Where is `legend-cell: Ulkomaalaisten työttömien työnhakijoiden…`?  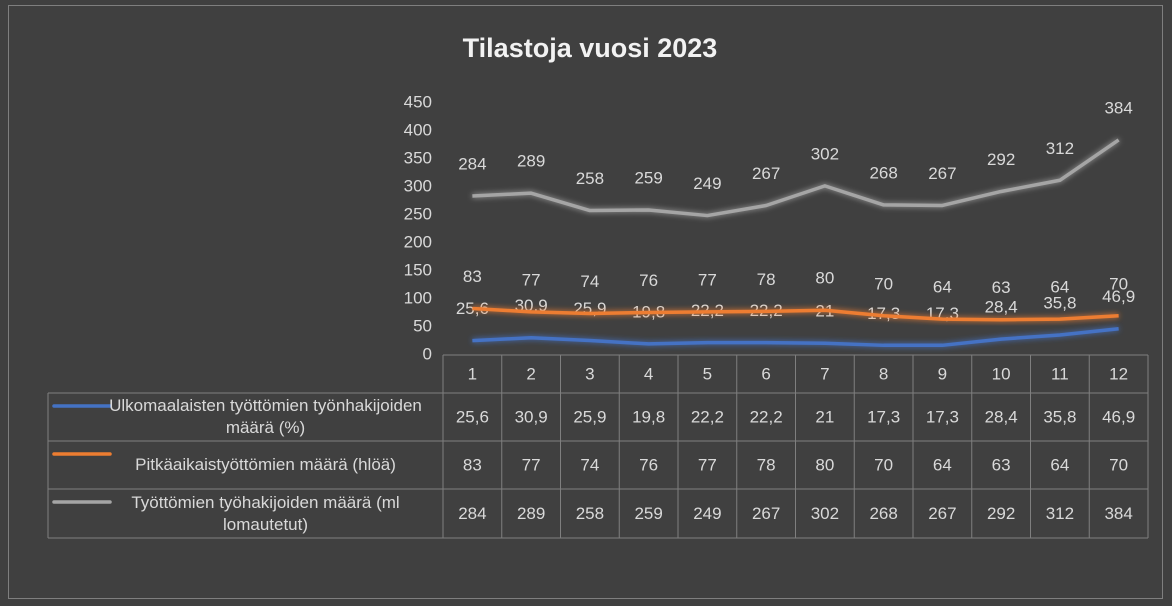 legend-cell: Ulkomaalaisten työttömien työnhakijoiden… is located at coordinates (265, 416).